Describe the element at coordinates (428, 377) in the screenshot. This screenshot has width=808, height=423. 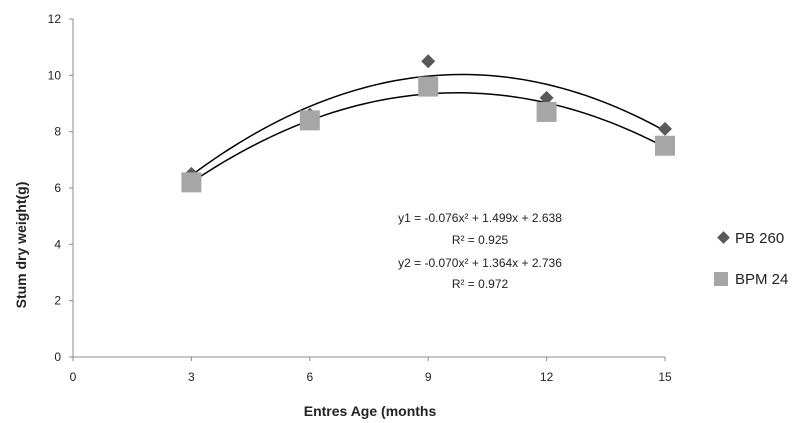
I see `x-tick-label: 9` at that location.